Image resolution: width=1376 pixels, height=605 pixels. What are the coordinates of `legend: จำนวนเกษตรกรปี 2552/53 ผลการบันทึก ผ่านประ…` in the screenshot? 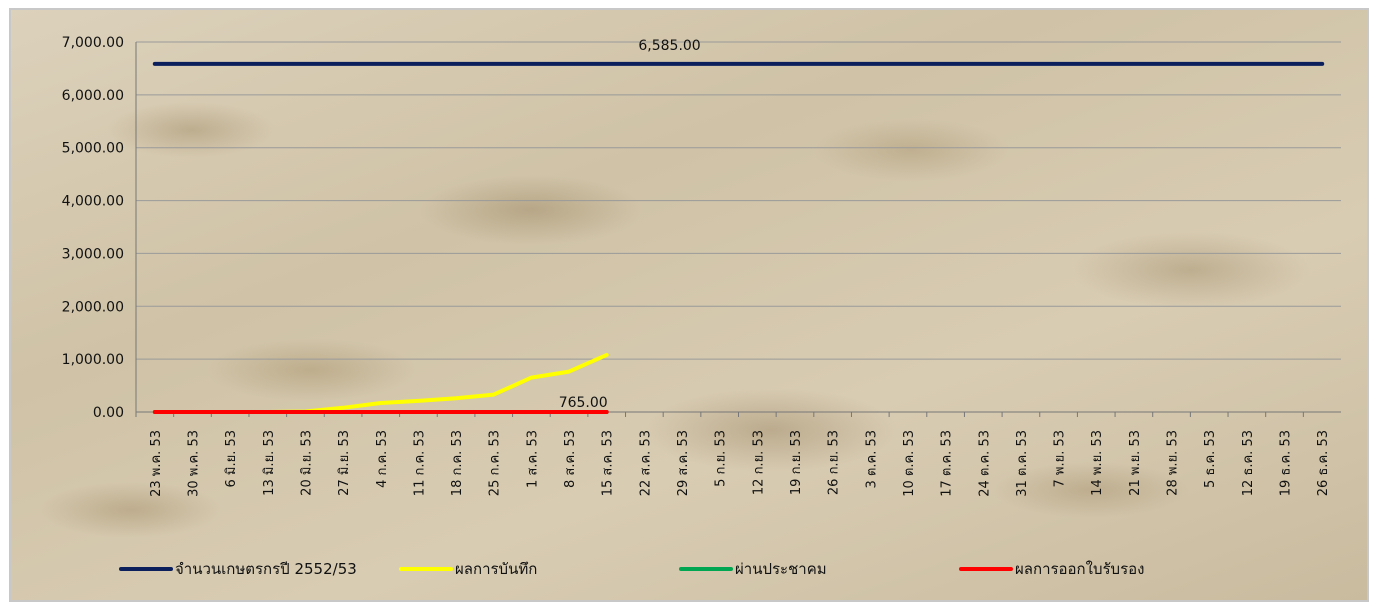 It's located at (631, 569).